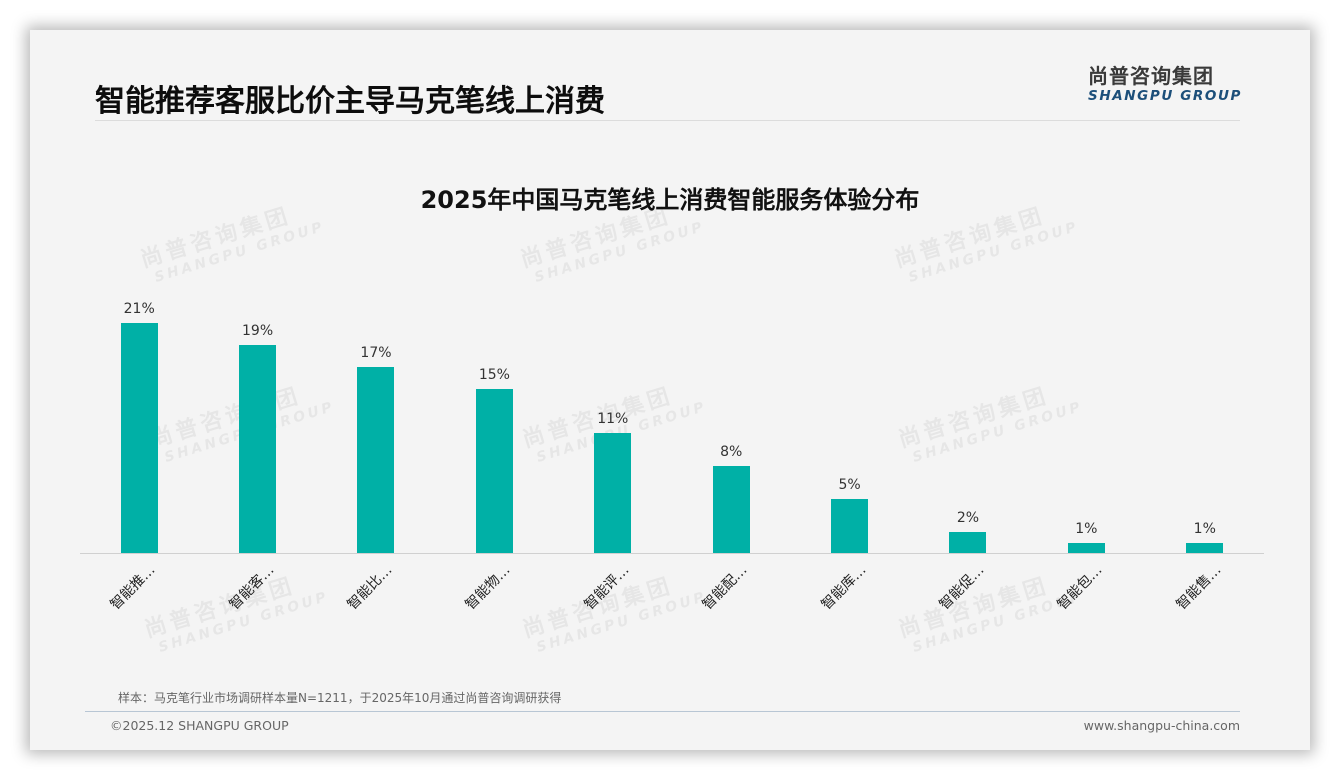  I want to click on logo-chinese-text: 尚普咨询集团, so click(1151, 76).